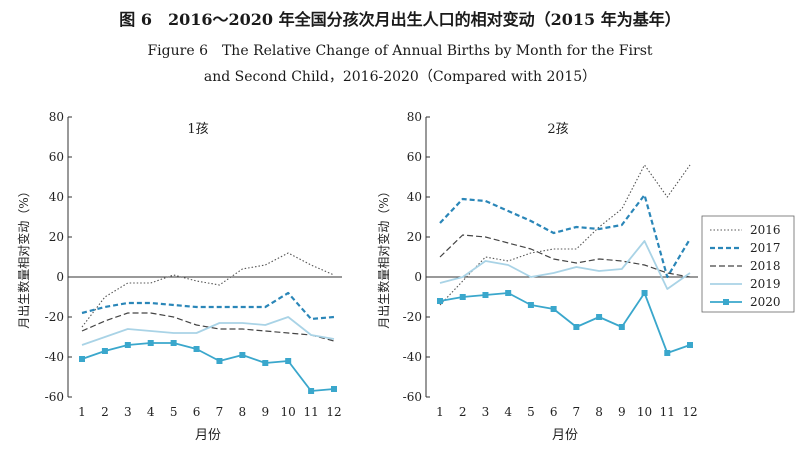  What do you see at coordinates (765, 230) in the screenshot?
I see `legend-label-2016: 2016` at bounding box center [765, 230].